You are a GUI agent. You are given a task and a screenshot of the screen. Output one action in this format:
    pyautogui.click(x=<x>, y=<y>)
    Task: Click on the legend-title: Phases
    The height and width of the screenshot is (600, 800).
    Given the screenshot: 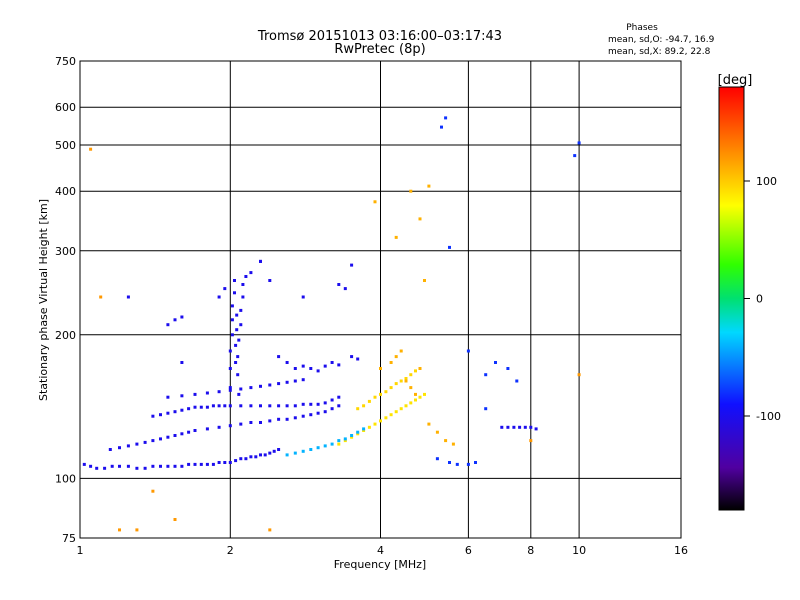 What is the action you would take?
    pyautogui.click(x=642, y=28)
    